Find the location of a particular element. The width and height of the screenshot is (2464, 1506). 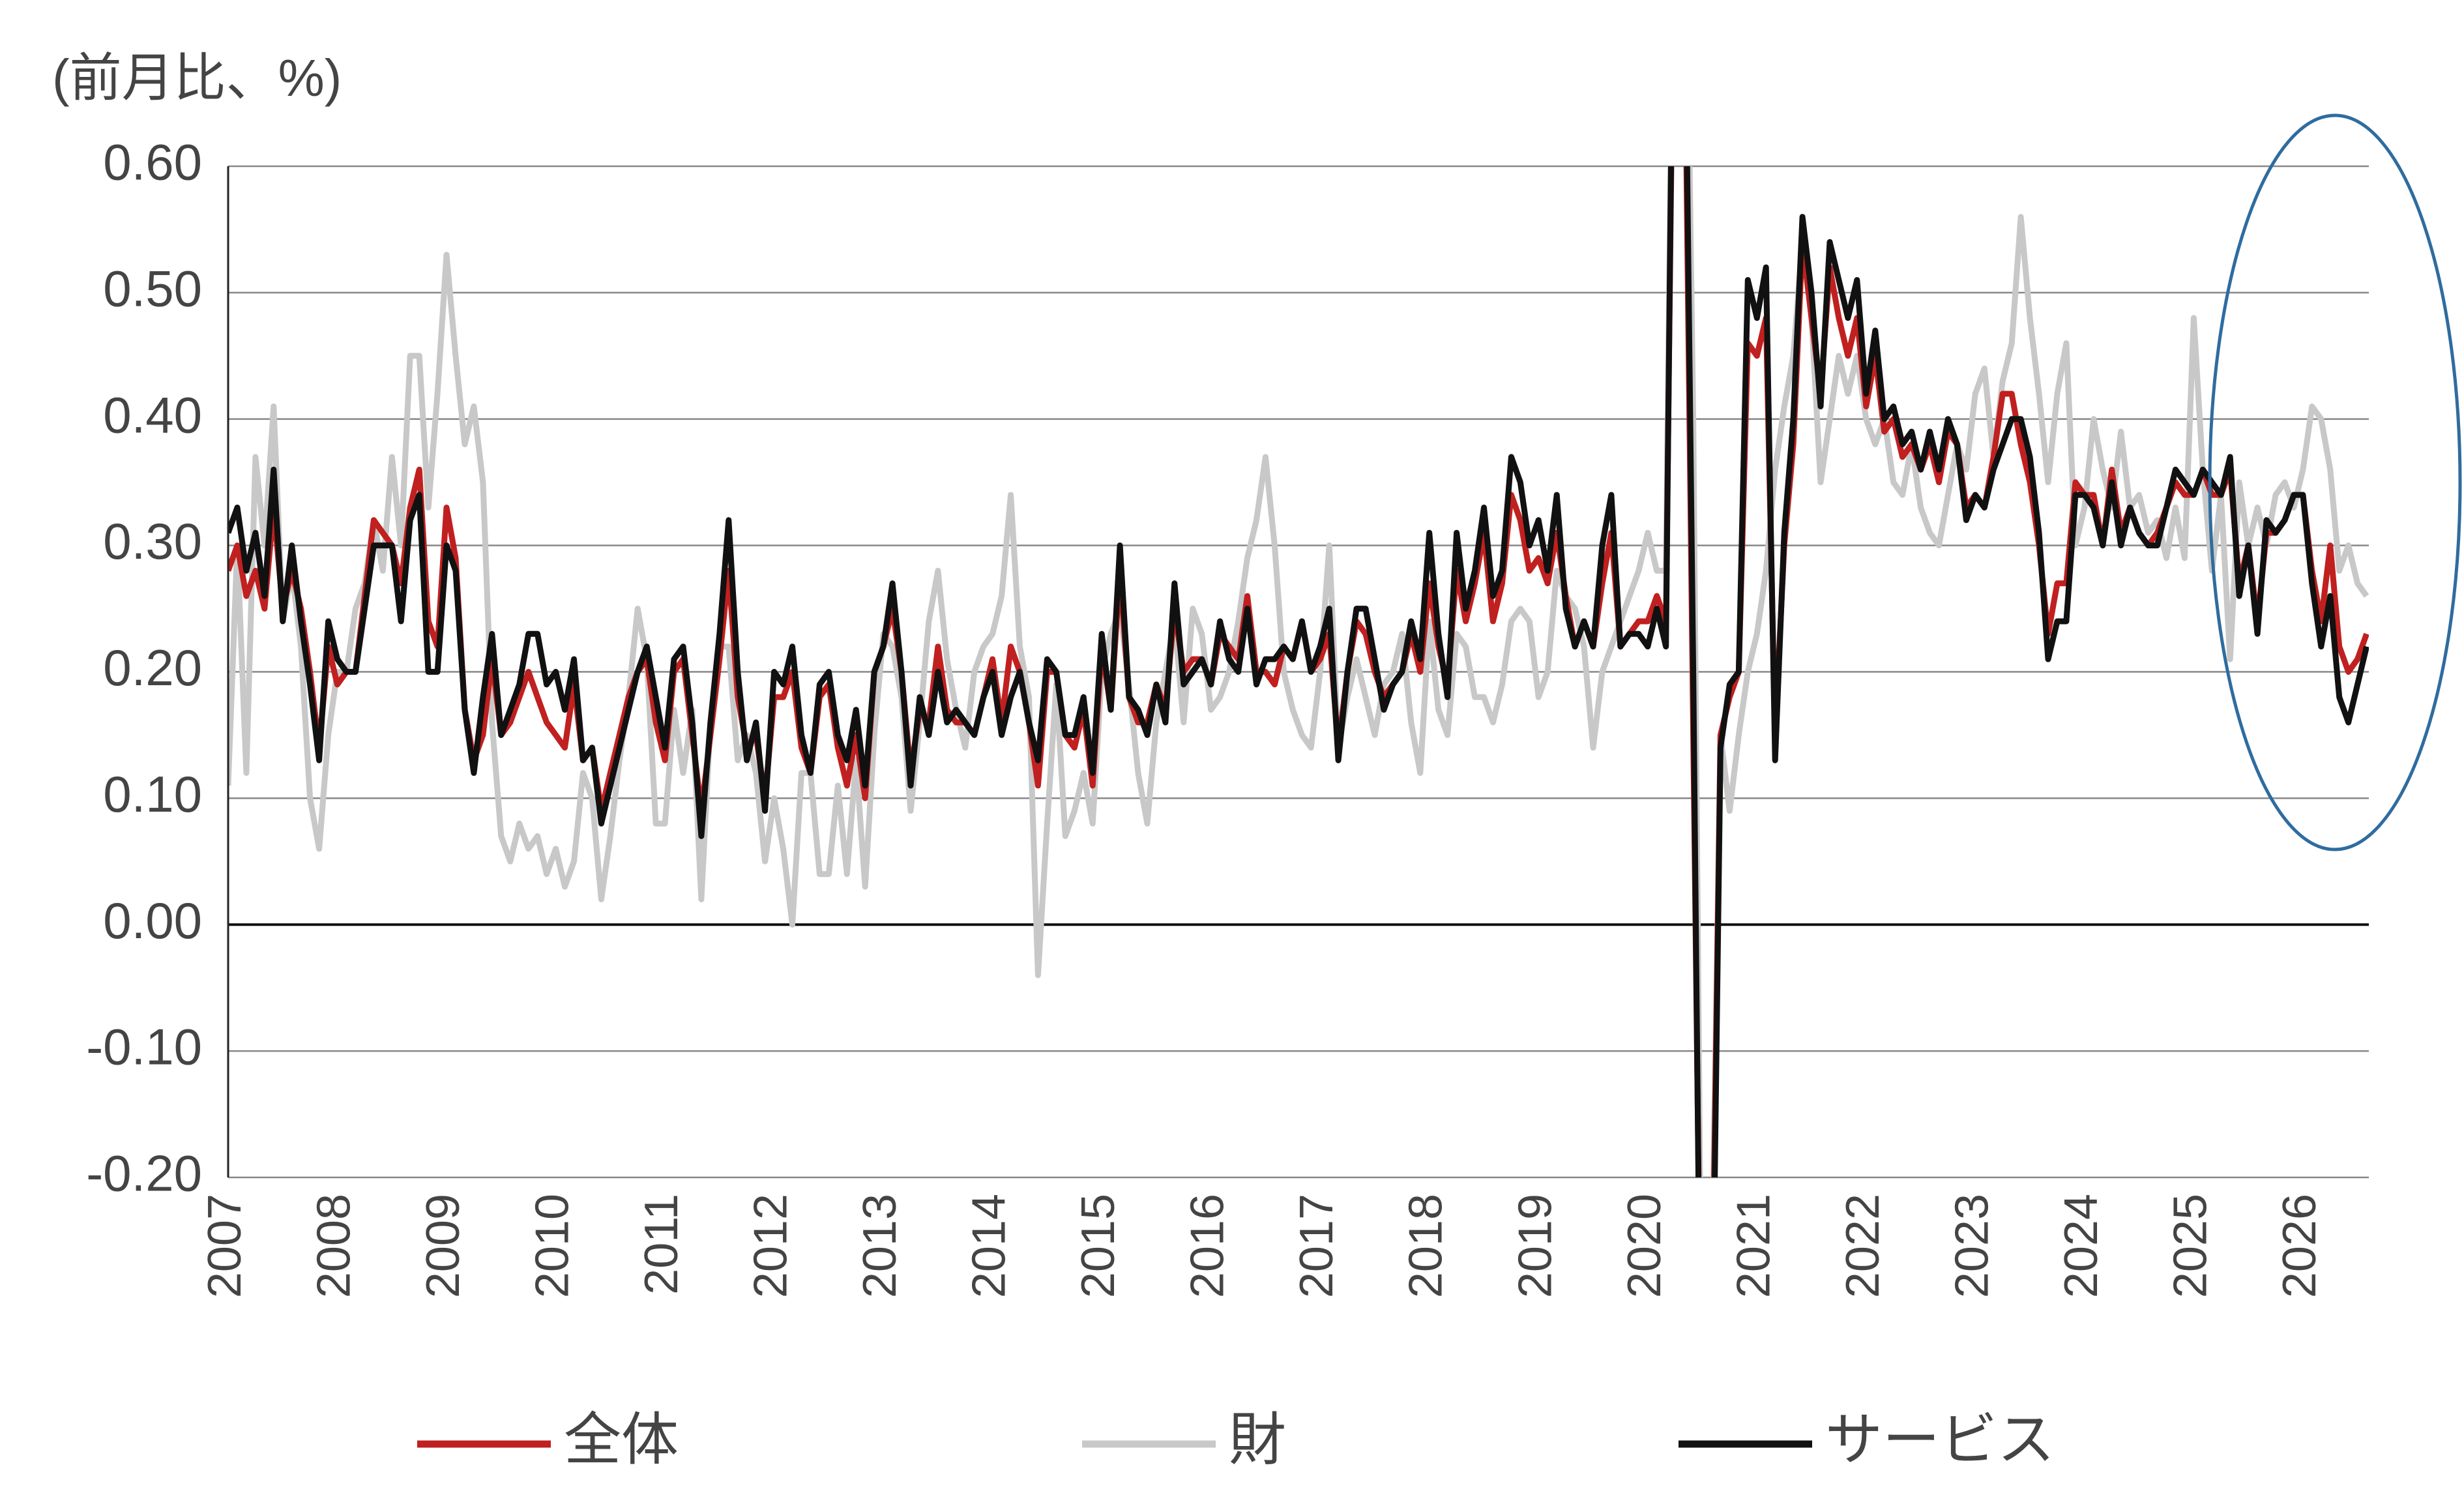

x-tick-label: 2009 is located at coordinates (443, 1246).